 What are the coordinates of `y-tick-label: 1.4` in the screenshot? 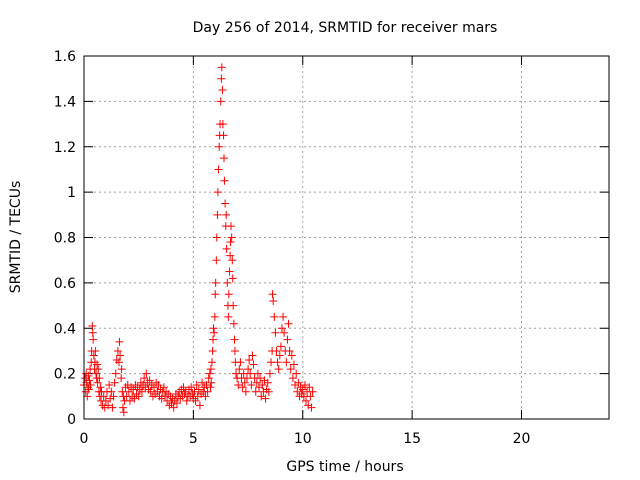 It's located at (65, 102).